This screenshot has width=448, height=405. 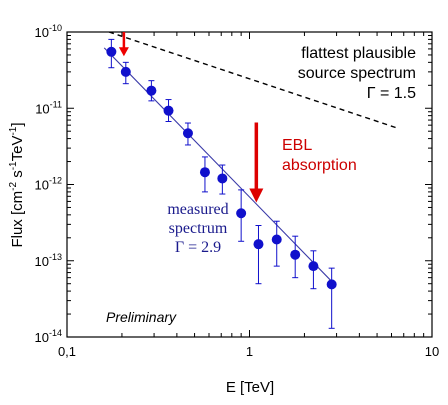 What do you see at coordinates (48, 260) in the screenshot?
I see `y-tick-label: 10-13` at bounding box center [48, 260].